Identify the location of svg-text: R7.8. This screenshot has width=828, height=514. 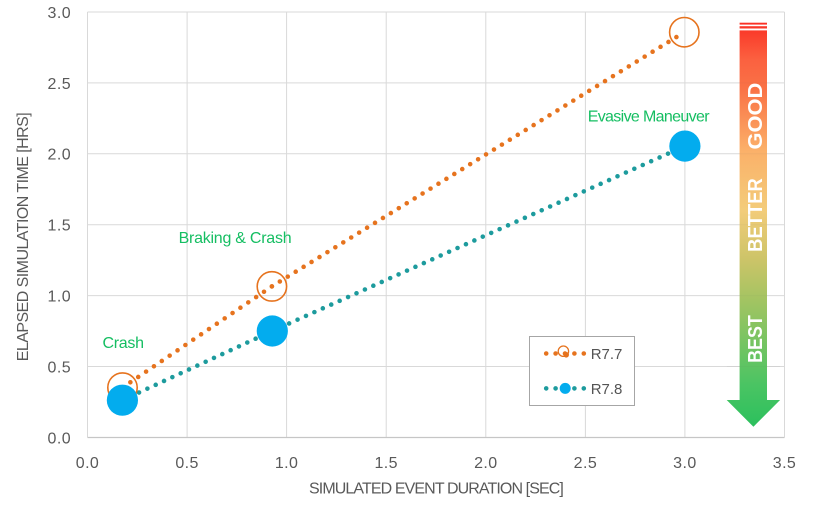
(607, 389).